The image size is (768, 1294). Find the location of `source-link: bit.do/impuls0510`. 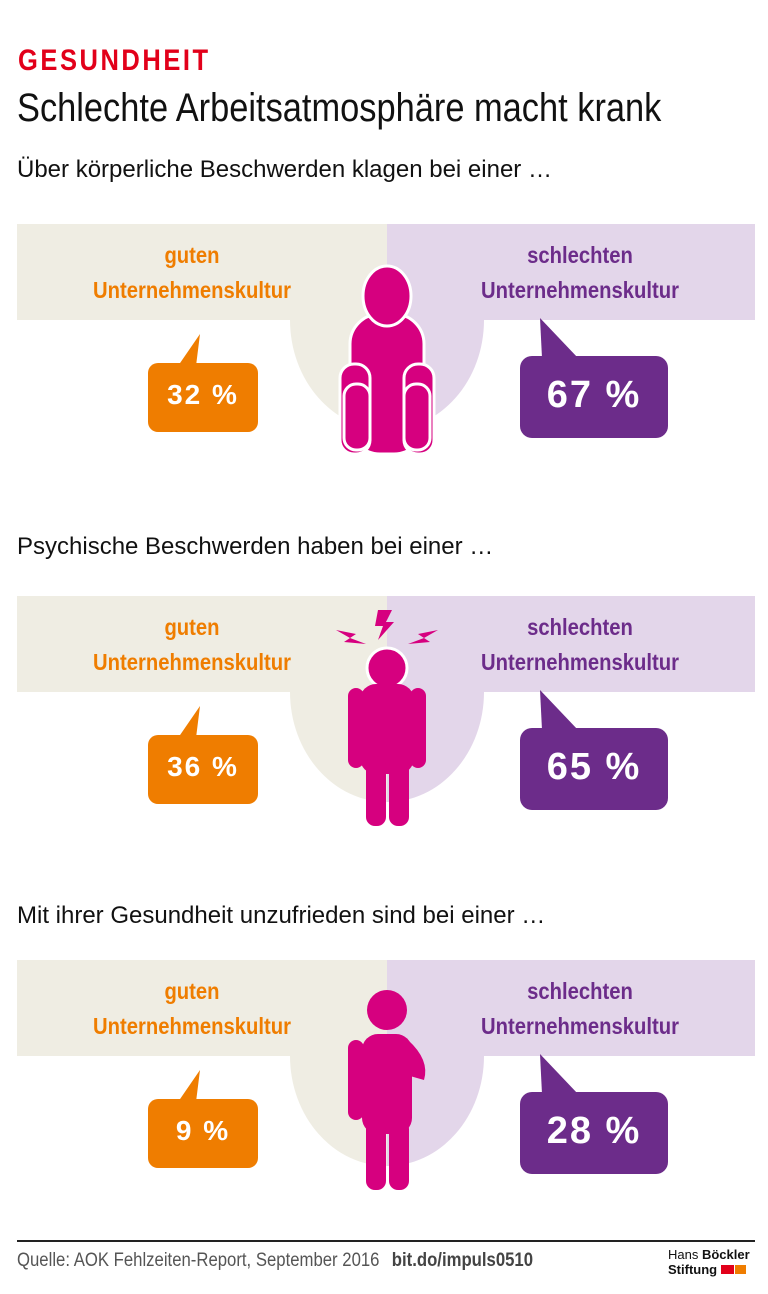

source-link: bit.do/impuls0510 is located at coordinates (462, 1260).